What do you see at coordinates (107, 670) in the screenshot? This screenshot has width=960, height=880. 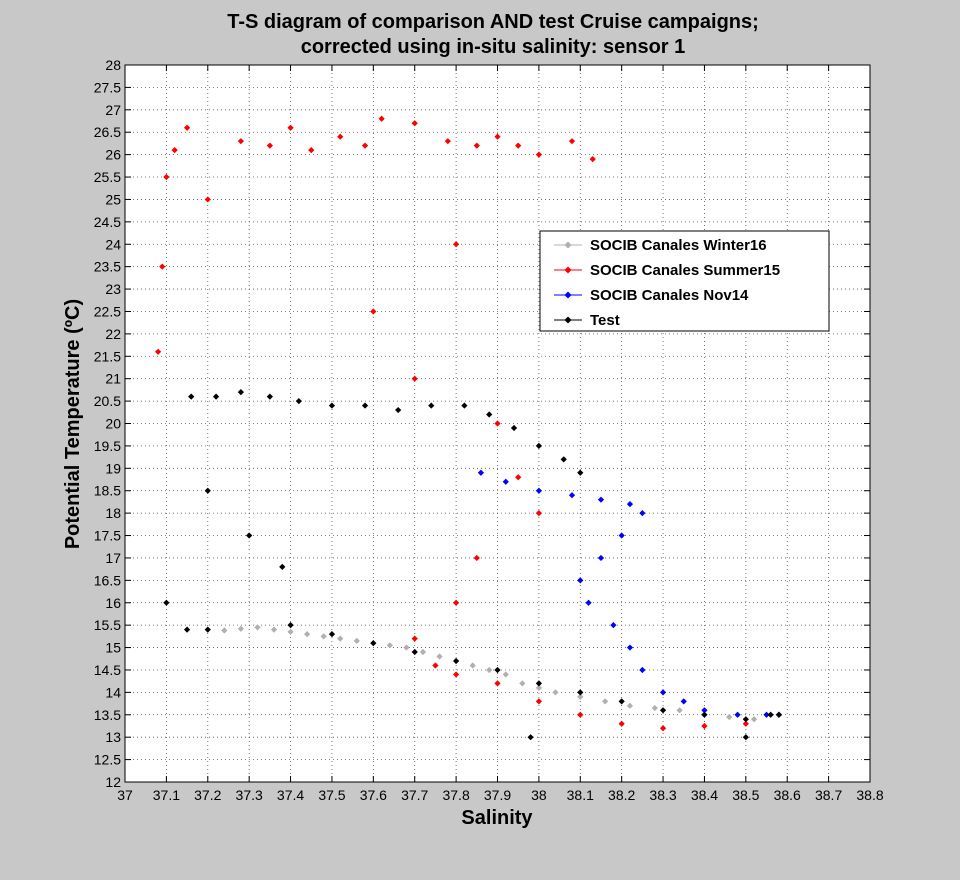 I see `y-tick-label: 14.5` at bounding box center [107, 670].